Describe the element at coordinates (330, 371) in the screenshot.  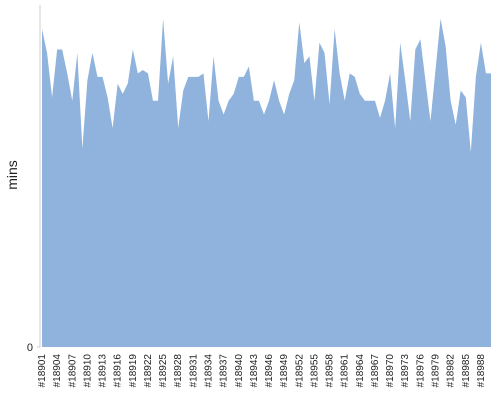
I see `x-tick-label: #18958` at that location.